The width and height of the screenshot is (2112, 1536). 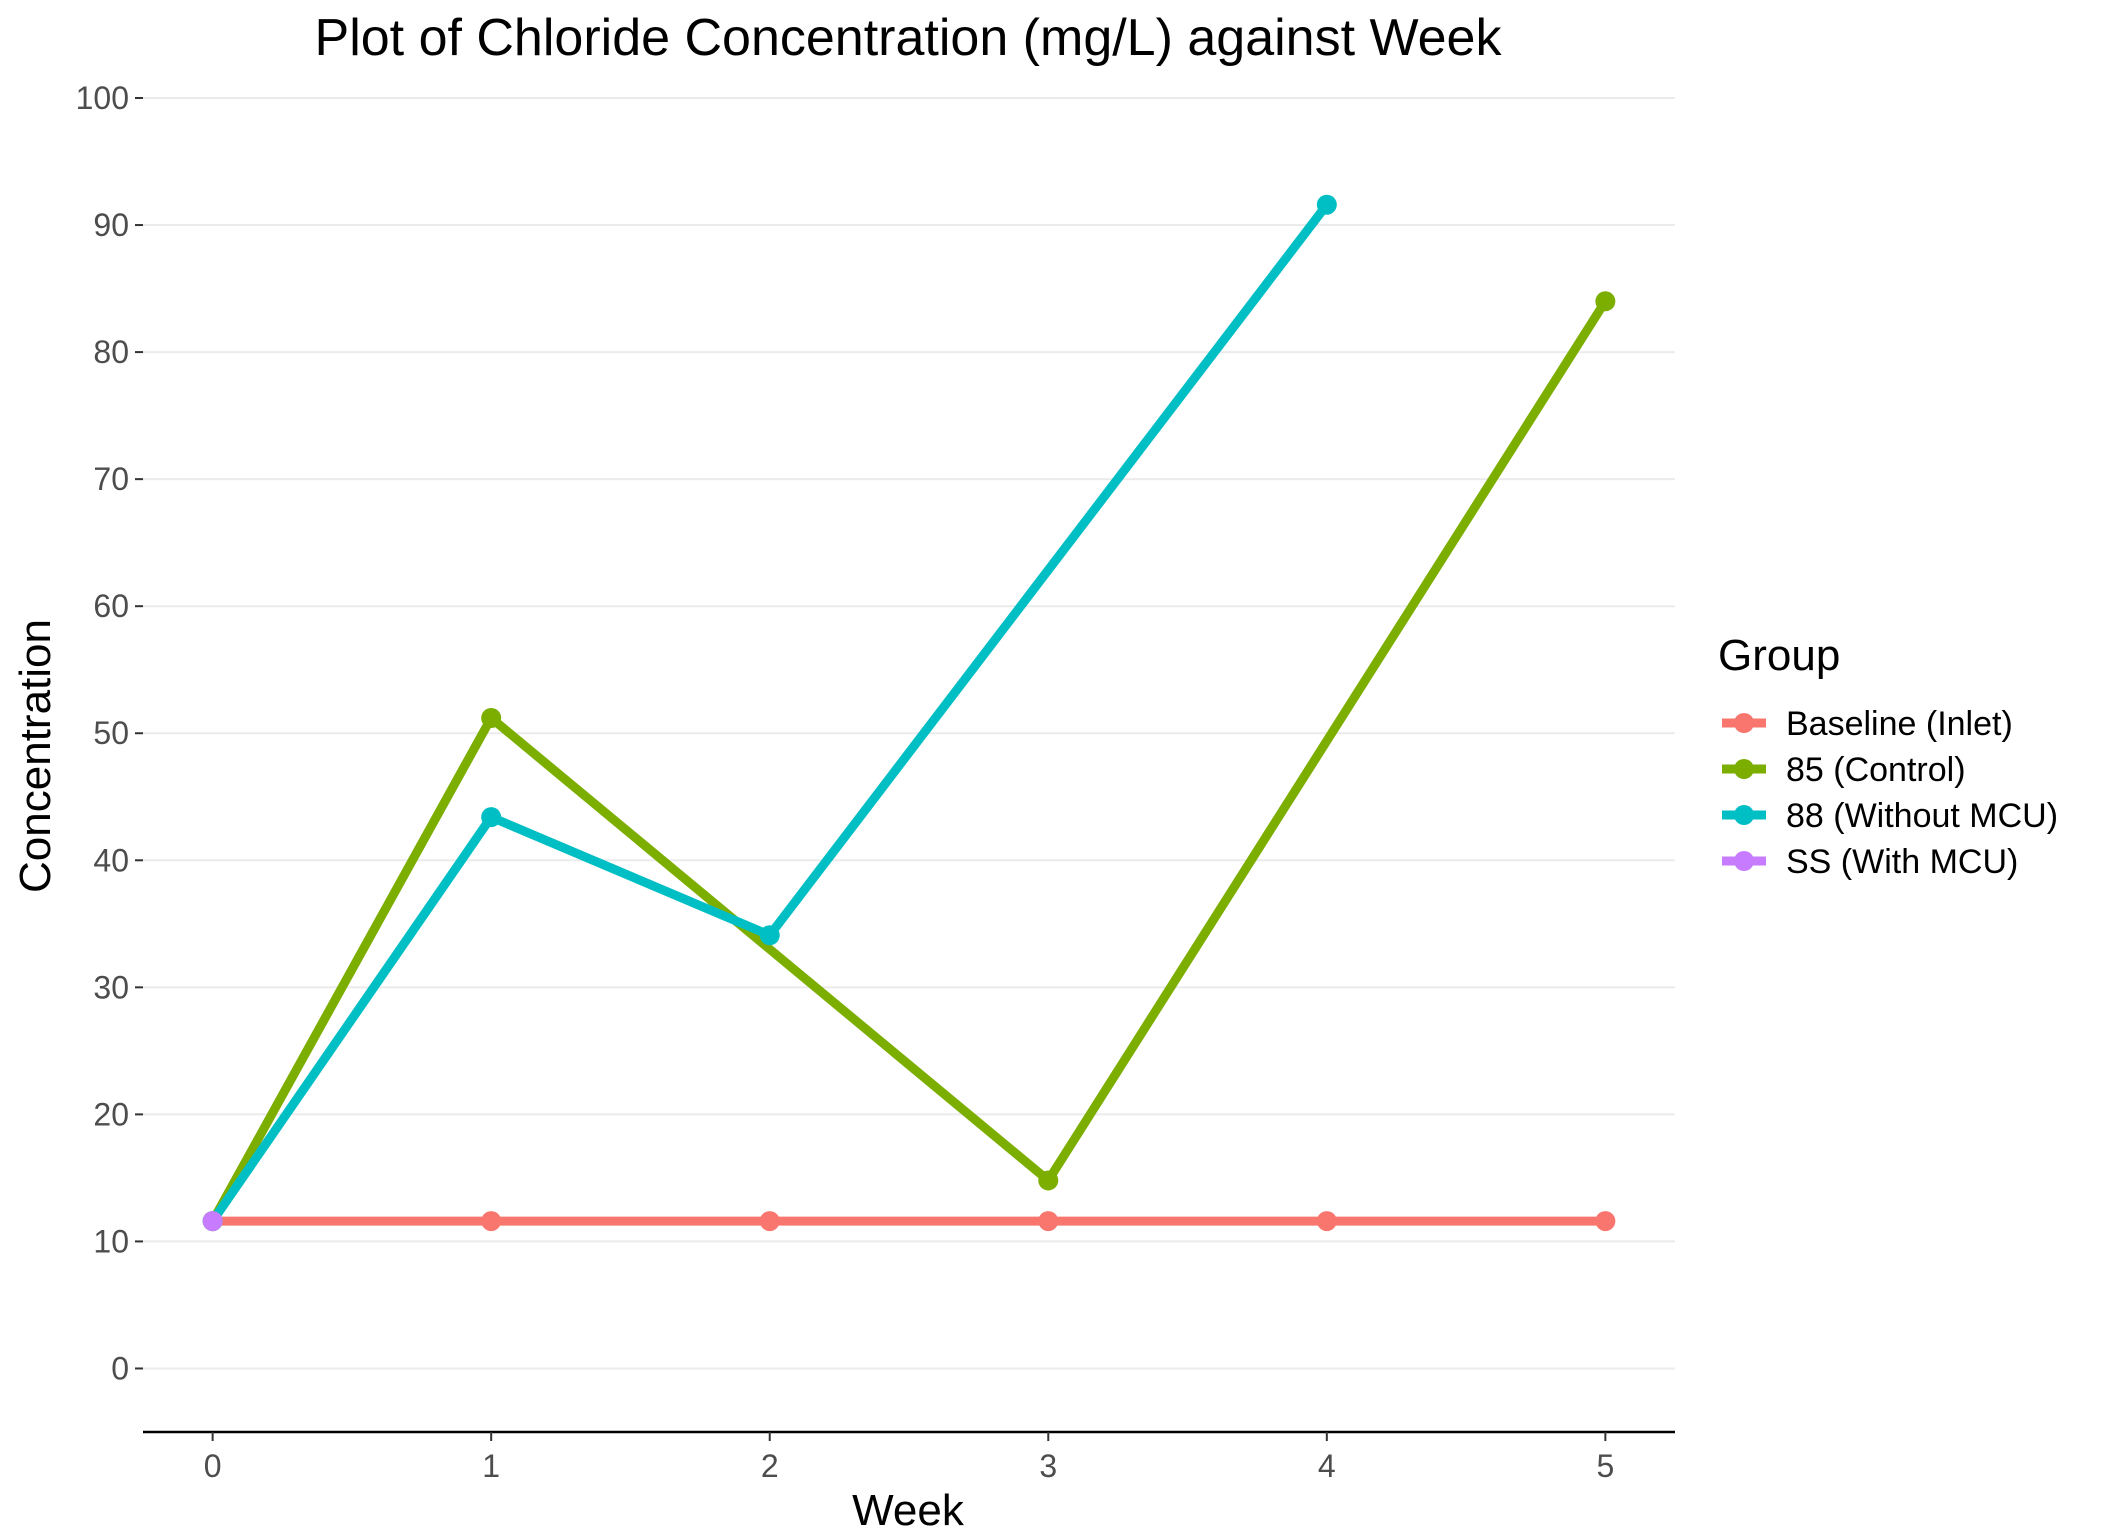 What do you see at coordinates (1902, 862) in the screenshot?
I see `legend-label: SS (With MCU)` at bounding box center [1902, 862].